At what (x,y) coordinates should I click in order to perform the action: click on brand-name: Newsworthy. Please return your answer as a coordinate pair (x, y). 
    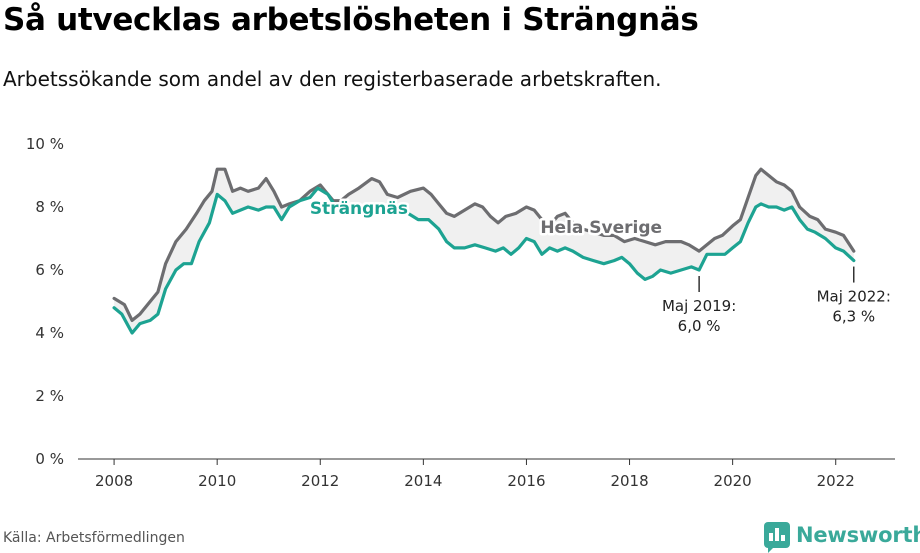
    Looking at the image, I should click on (858, 535).